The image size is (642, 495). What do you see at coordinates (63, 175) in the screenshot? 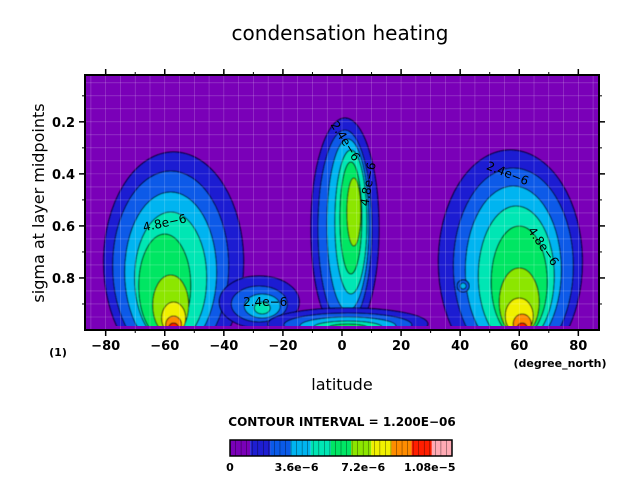
I see `y-tick-label: 0.4` at bounding box center [63, 175].